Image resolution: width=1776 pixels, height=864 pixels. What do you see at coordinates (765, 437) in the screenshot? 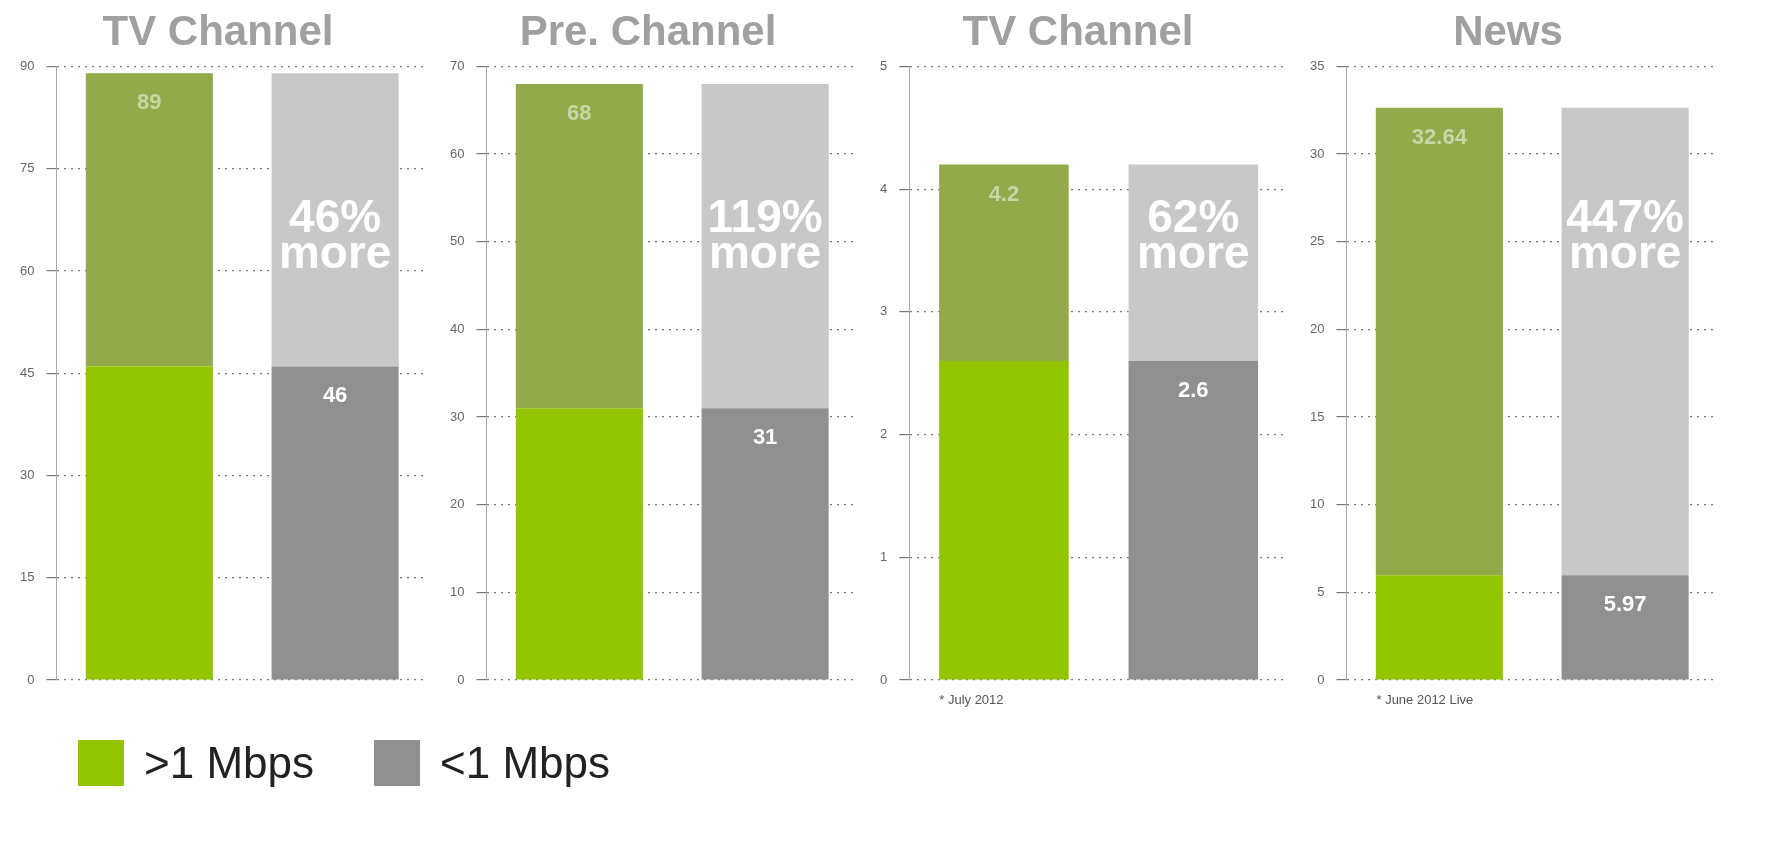
I see `data-label: 31` at bounding box center [765, 437].